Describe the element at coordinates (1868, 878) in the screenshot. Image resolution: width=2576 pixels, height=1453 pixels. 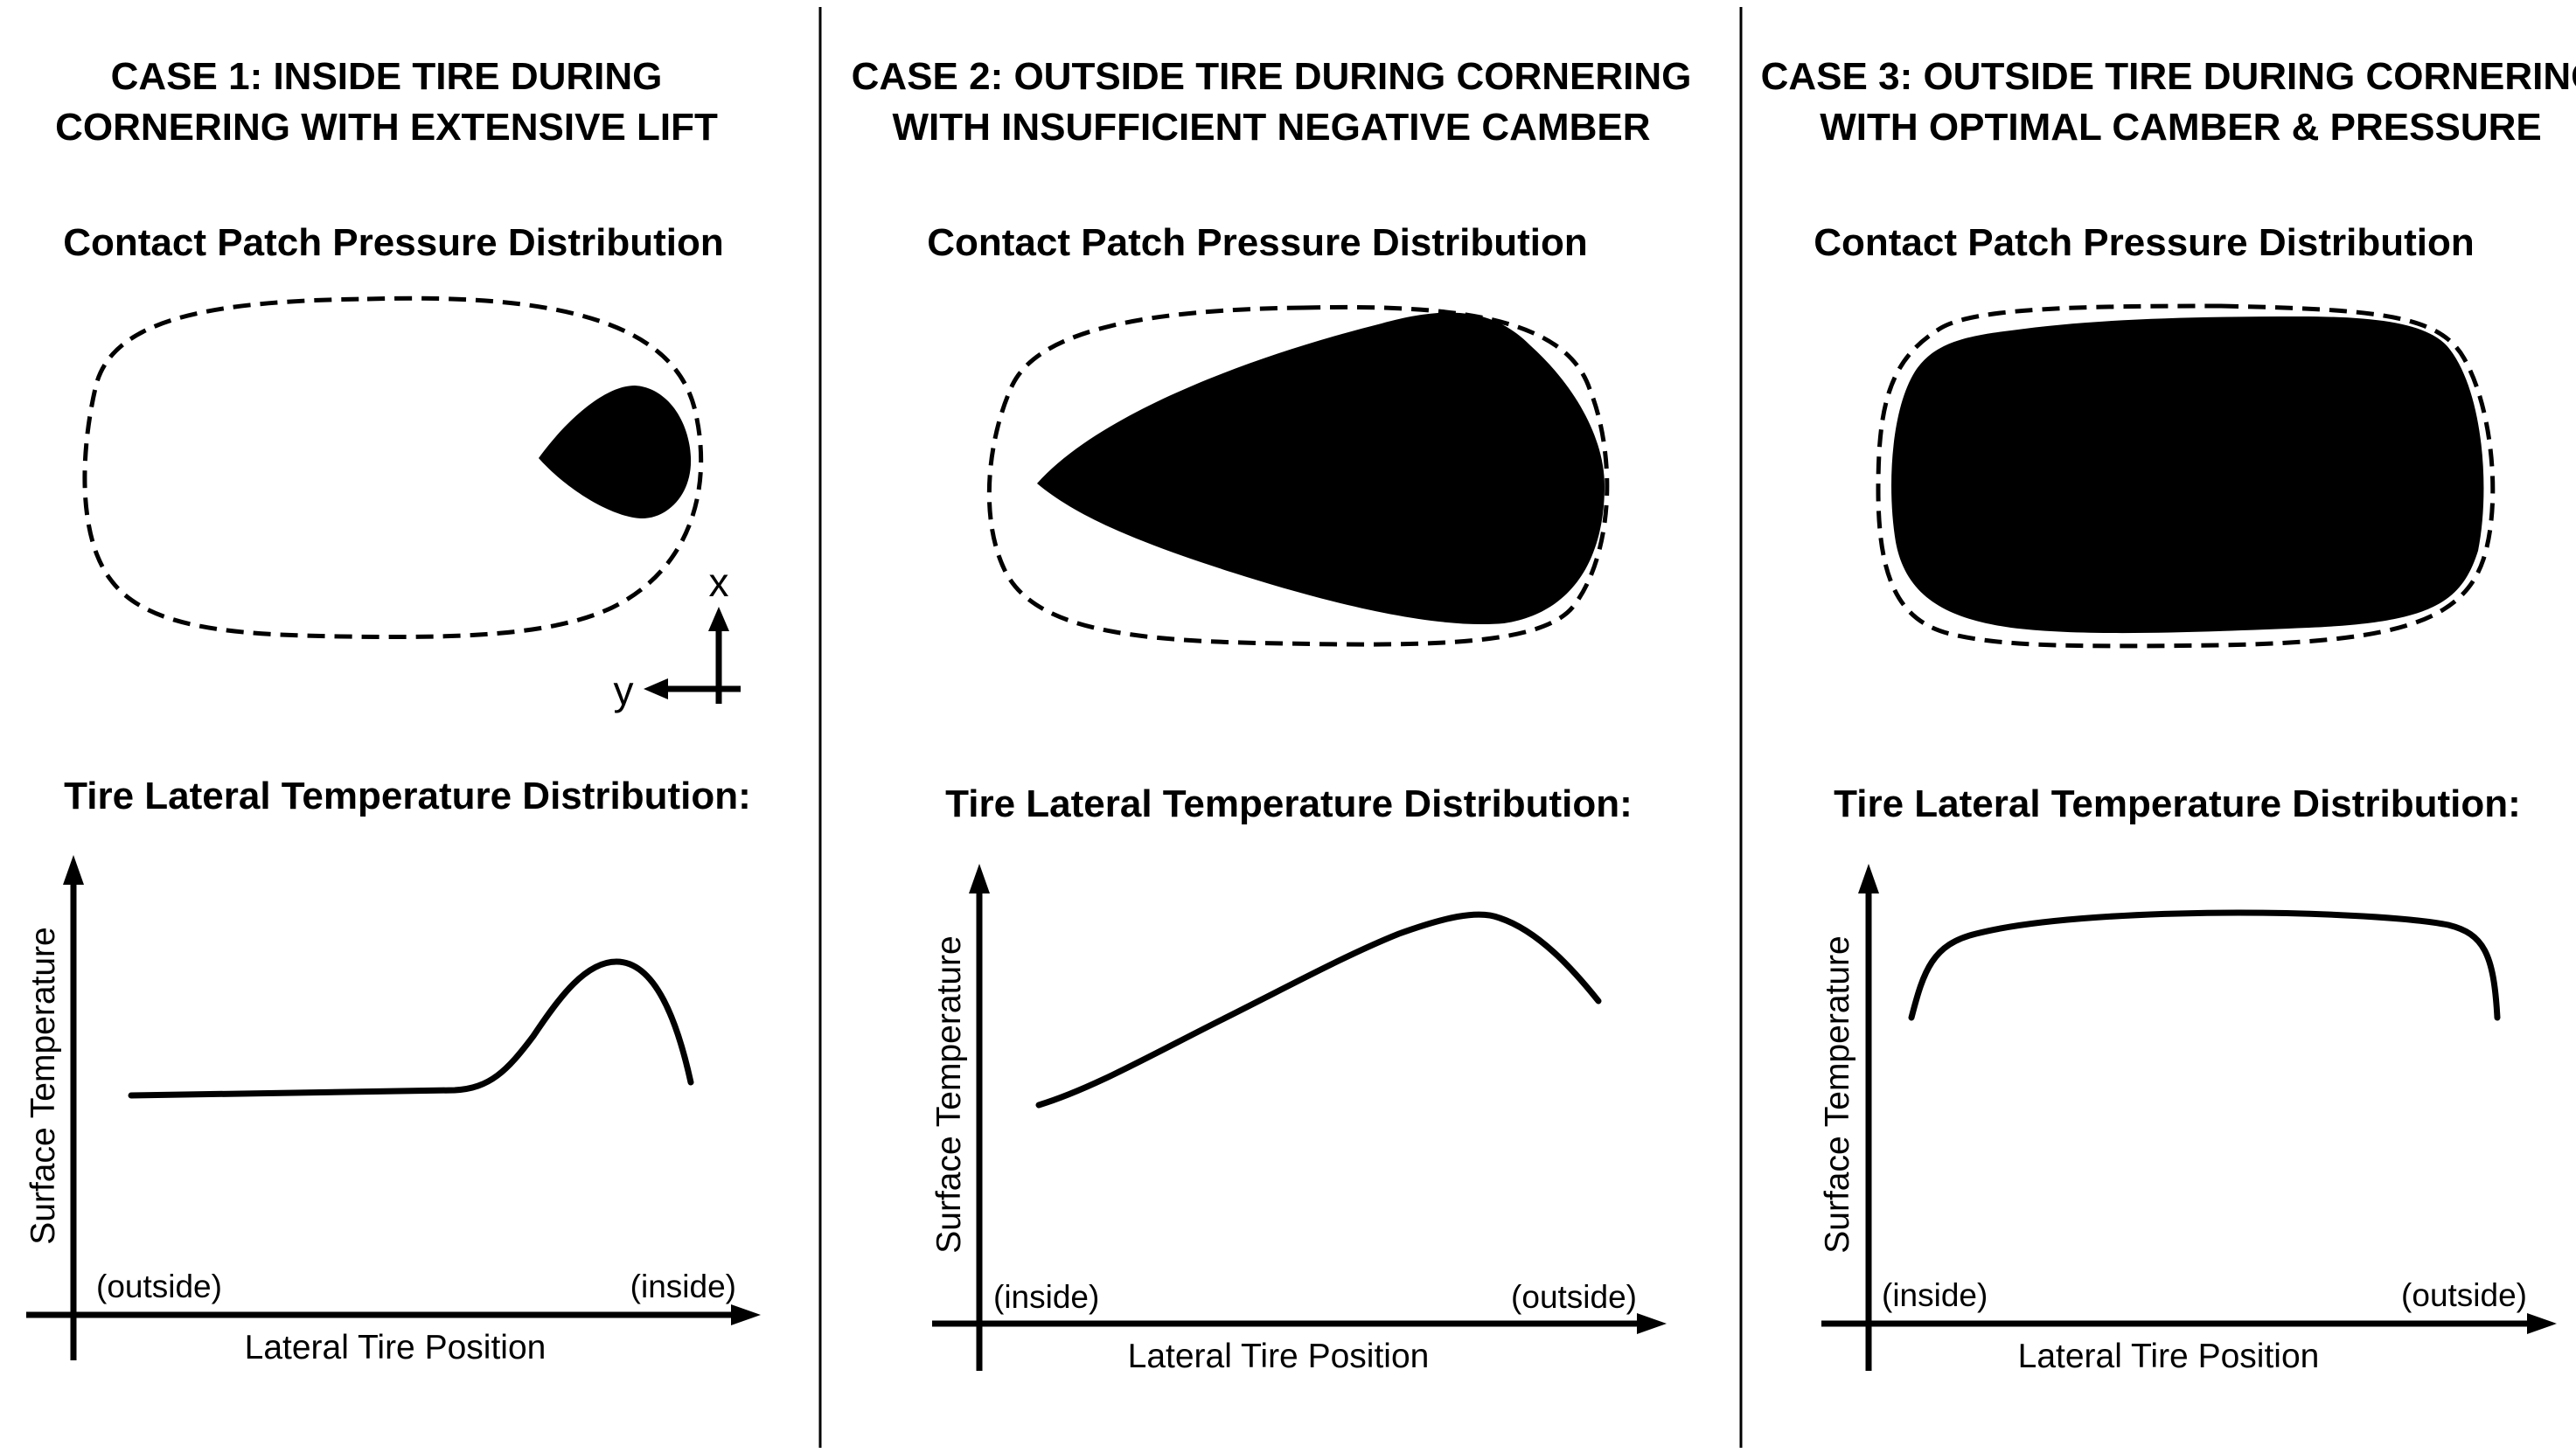
I see `case-3-y-axis-arrow-head` at that location.